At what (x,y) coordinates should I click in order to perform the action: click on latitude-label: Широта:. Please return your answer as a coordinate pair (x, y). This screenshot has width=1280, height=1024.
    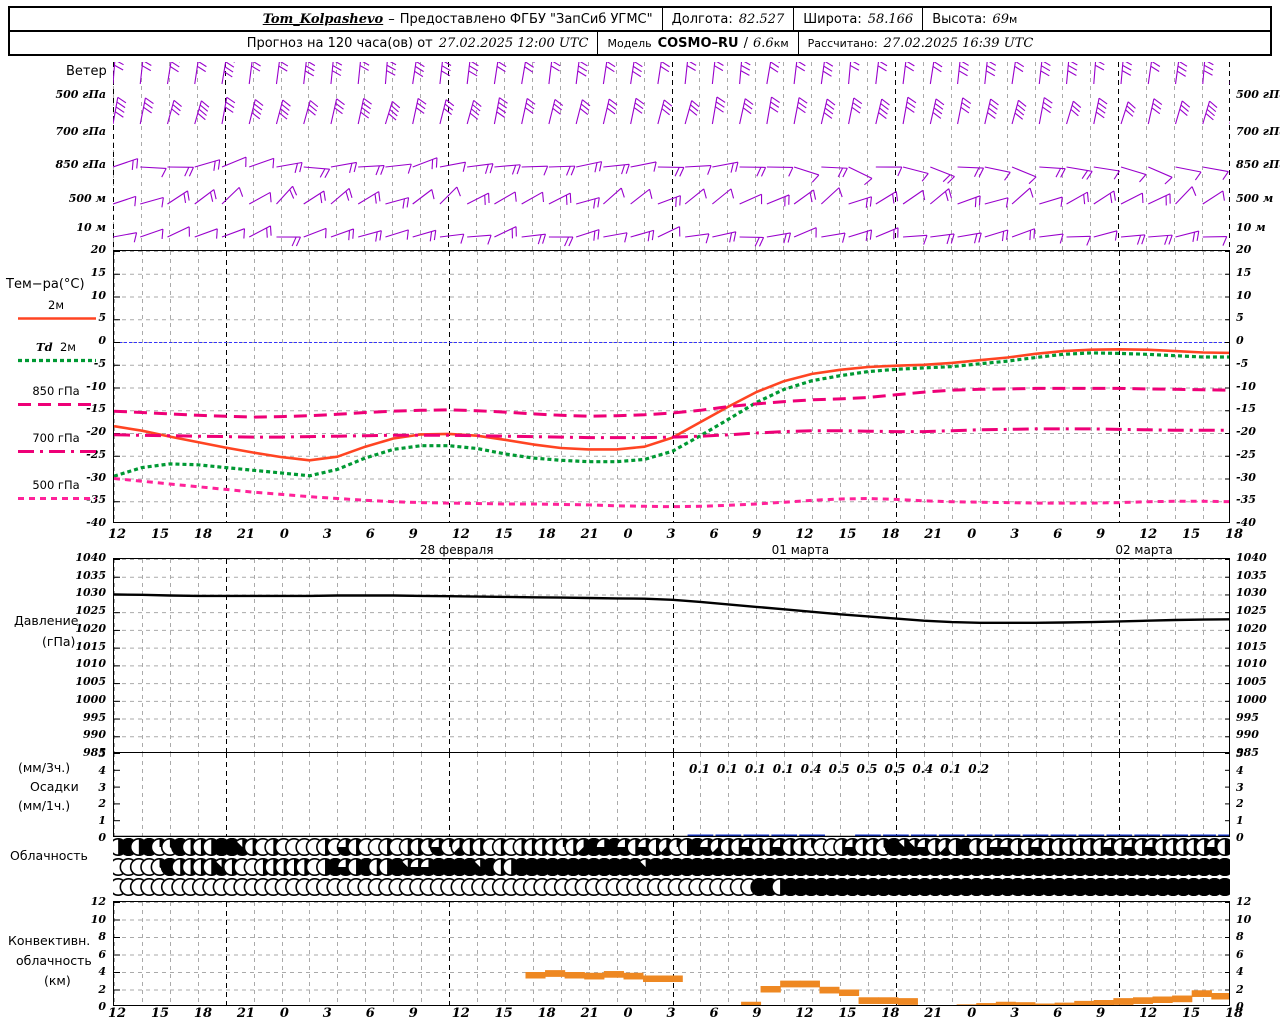
    Looking at the image, I should click on (832, 19).